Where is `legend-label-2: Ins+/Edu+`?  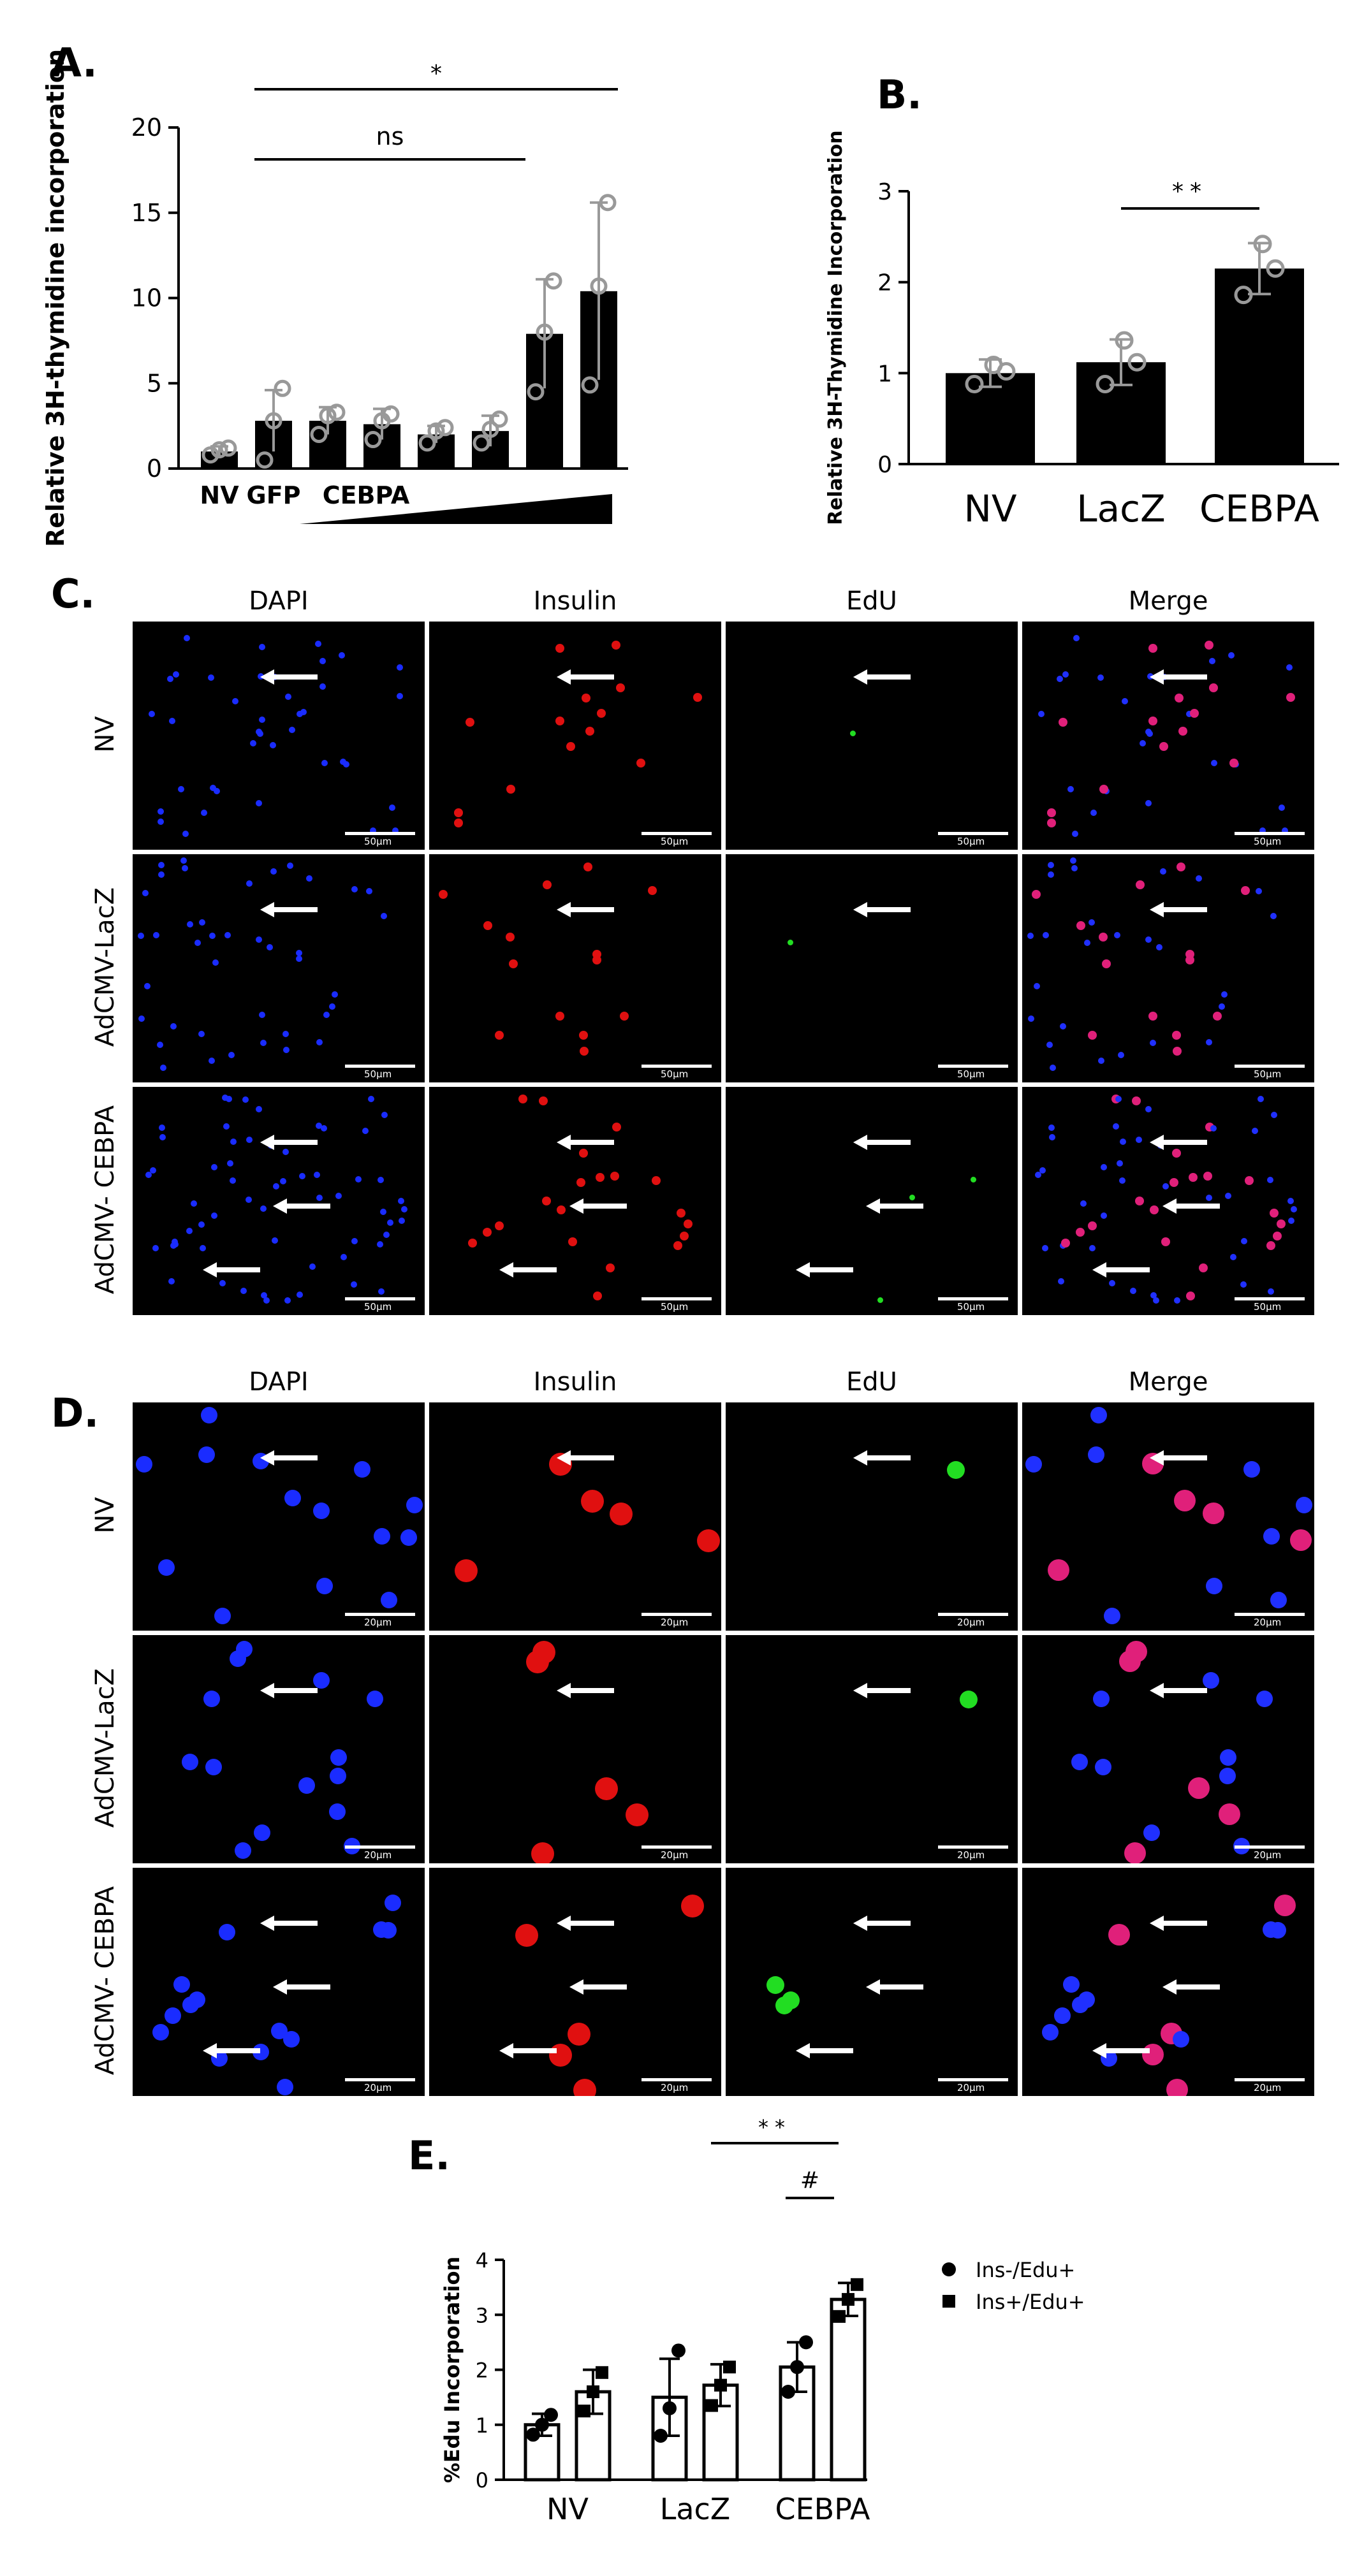
legend-label-2: Ins+/Edu+ is located at coordinates (1030, 2302).